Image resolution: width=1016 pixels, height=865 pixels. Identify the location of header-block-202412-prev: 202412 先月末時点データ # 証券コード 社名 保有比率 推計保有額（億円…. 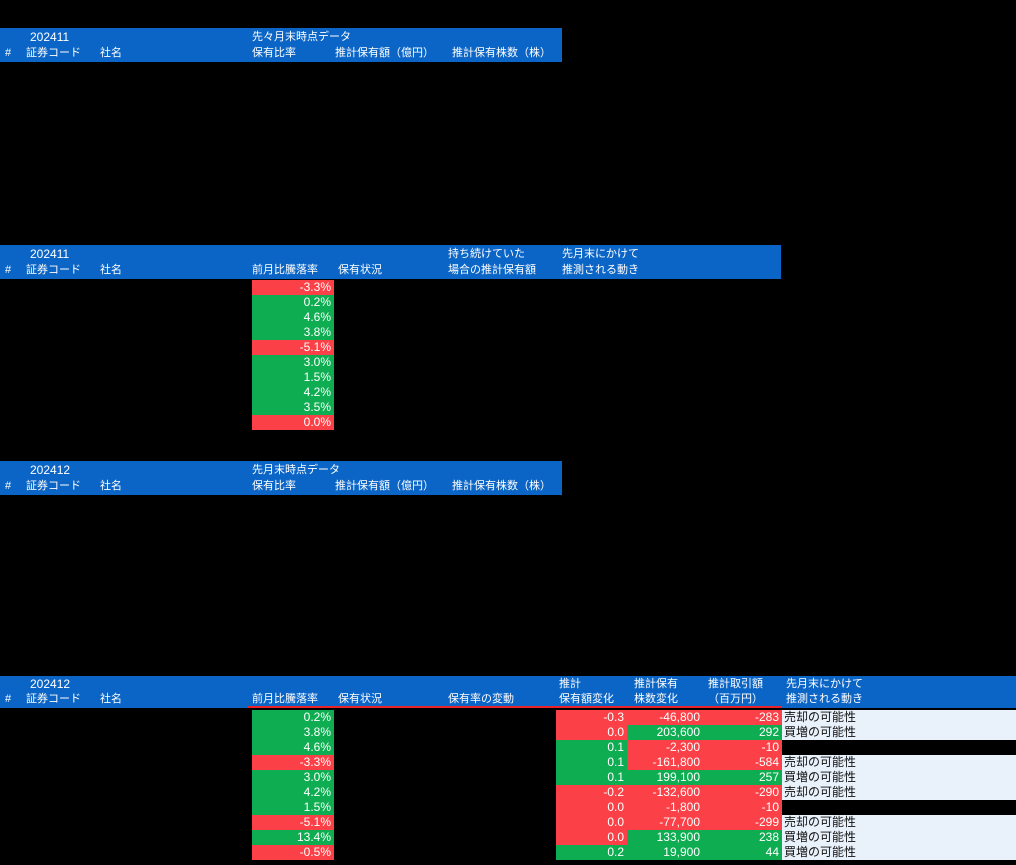
(281, 478).